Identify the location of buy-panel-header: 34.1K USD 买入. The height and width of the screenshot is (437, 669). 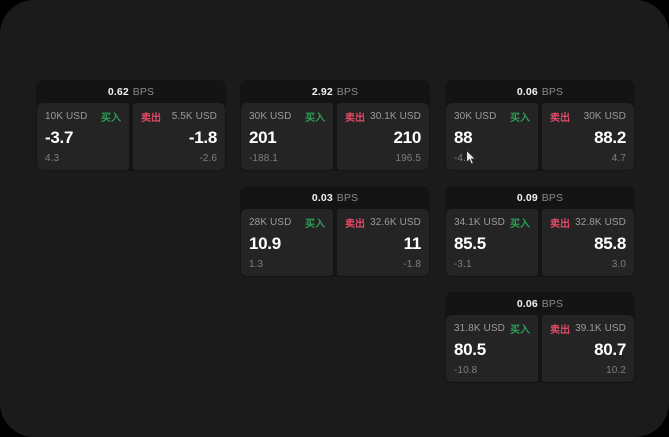
(492, 223).